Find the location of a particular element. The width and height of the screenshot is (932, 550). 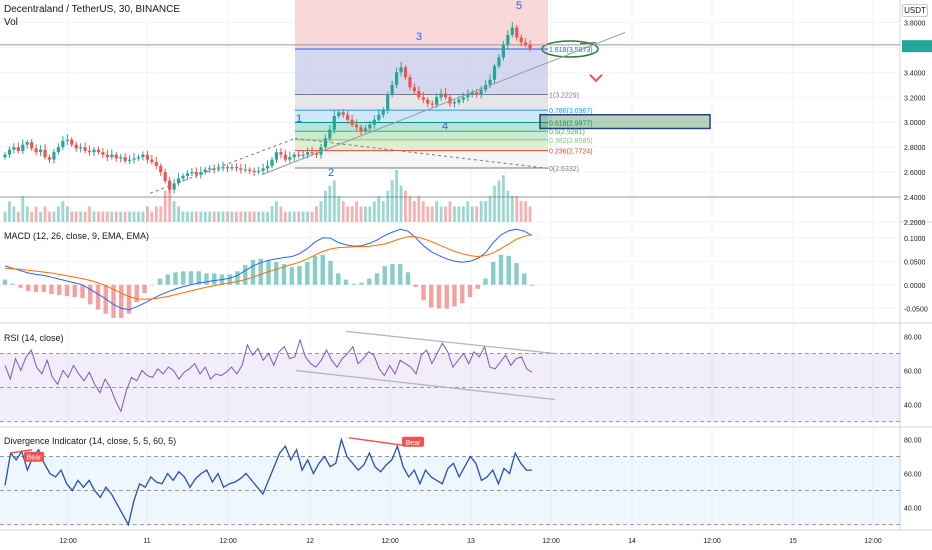

volume-label: Vol is located at coordinates (11, 22).